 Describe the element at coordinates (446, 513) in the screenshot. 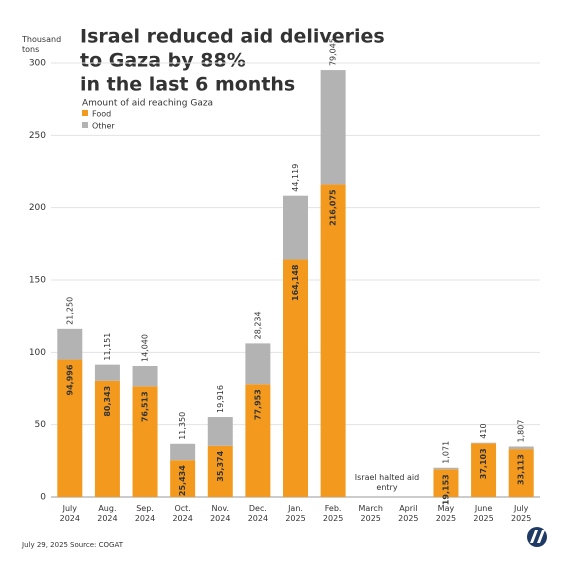

I see `x-tick-label: May 2025` at that location.